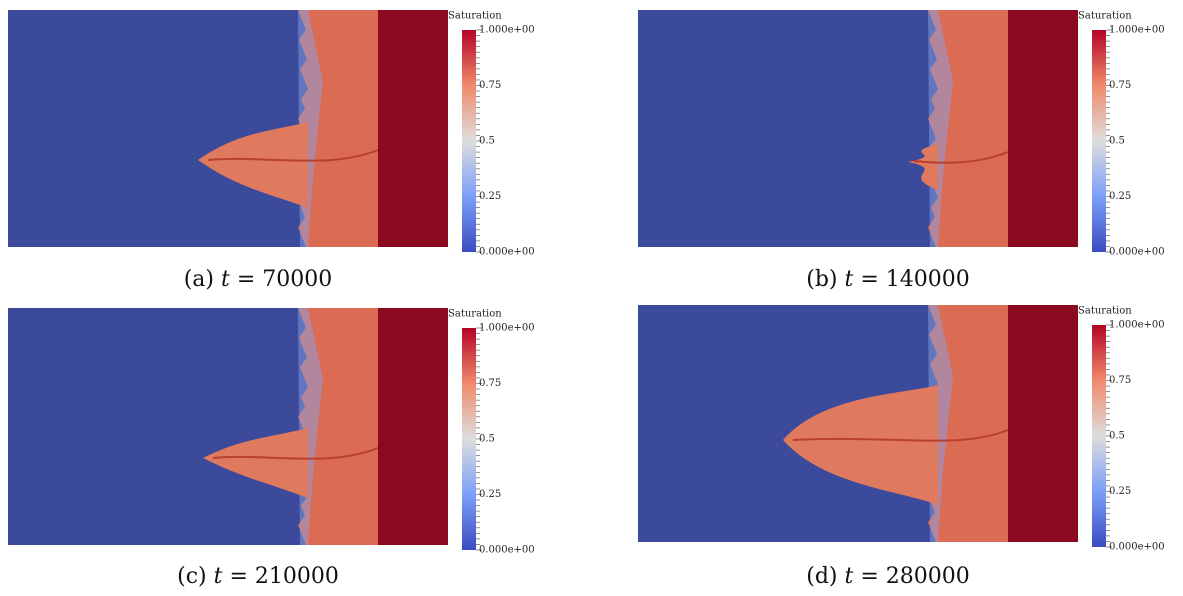 Image resolution: width=1183 pixels, height=596 pixels. I want to click on caption: (b) t = 140000, so click(888, 279).